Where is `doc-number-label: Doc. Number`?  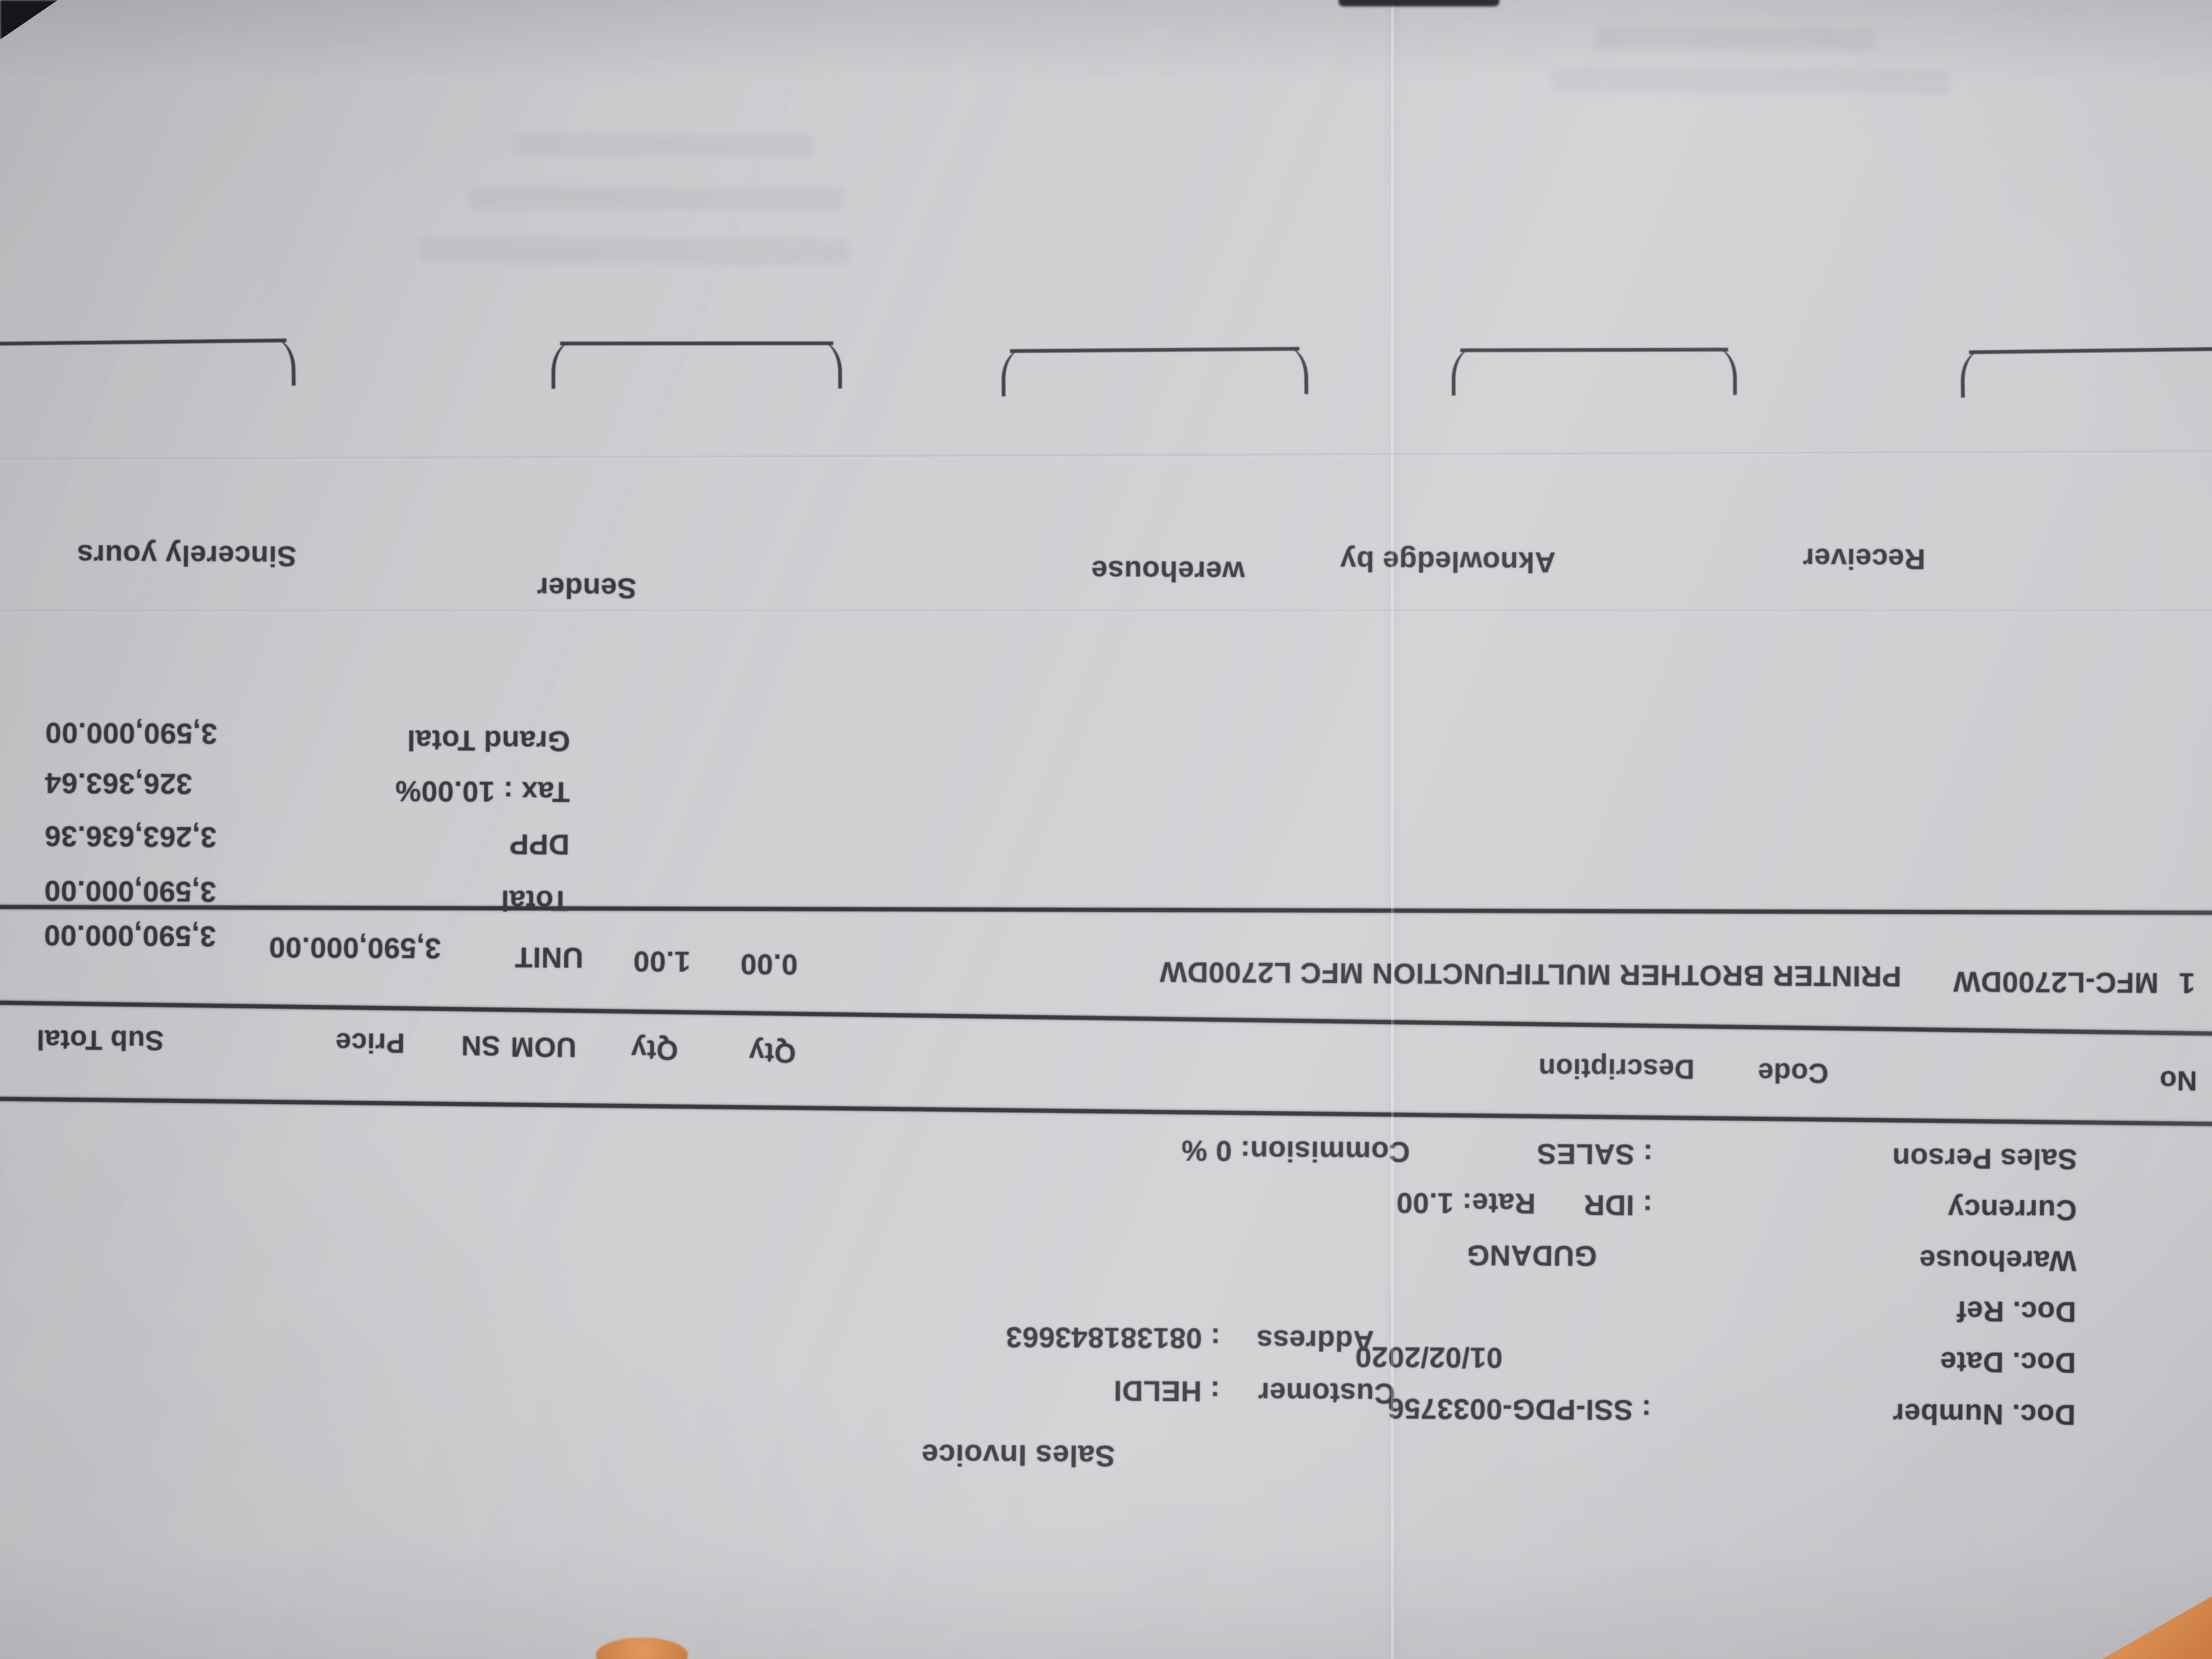
doc-number-label: Doc. Number is located at coordinates (1984, 1414).